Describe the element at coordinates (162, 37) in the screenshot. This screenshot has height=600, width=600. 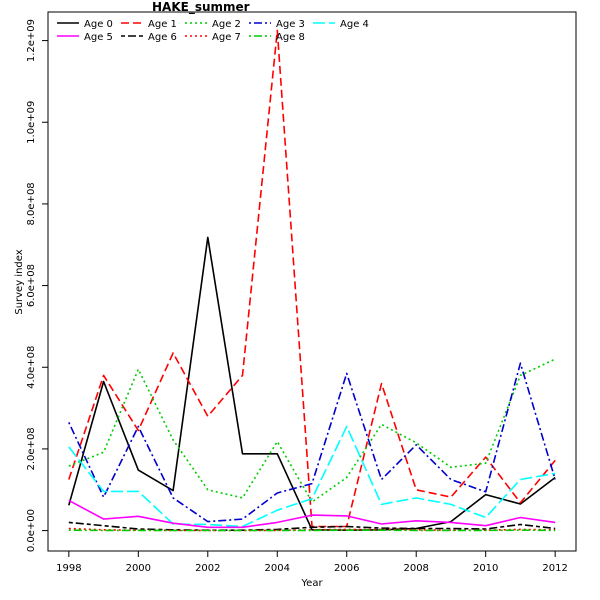
I see `legend-label: Age 6` at that location.